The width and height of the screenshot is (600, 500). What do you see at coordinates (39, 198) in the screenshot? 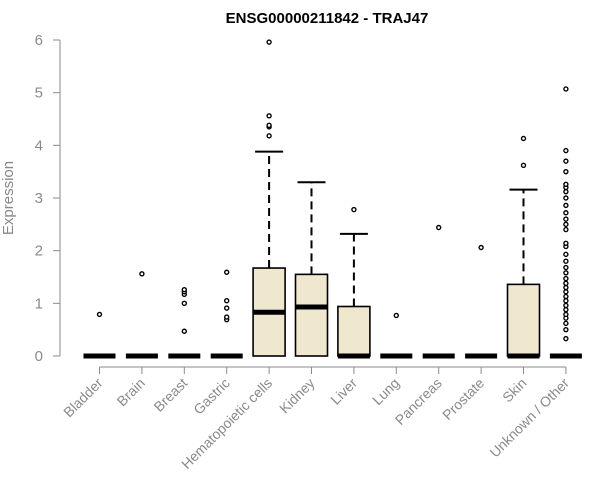
I see `y-tick-label: 3` at bounding box center [39, 198].